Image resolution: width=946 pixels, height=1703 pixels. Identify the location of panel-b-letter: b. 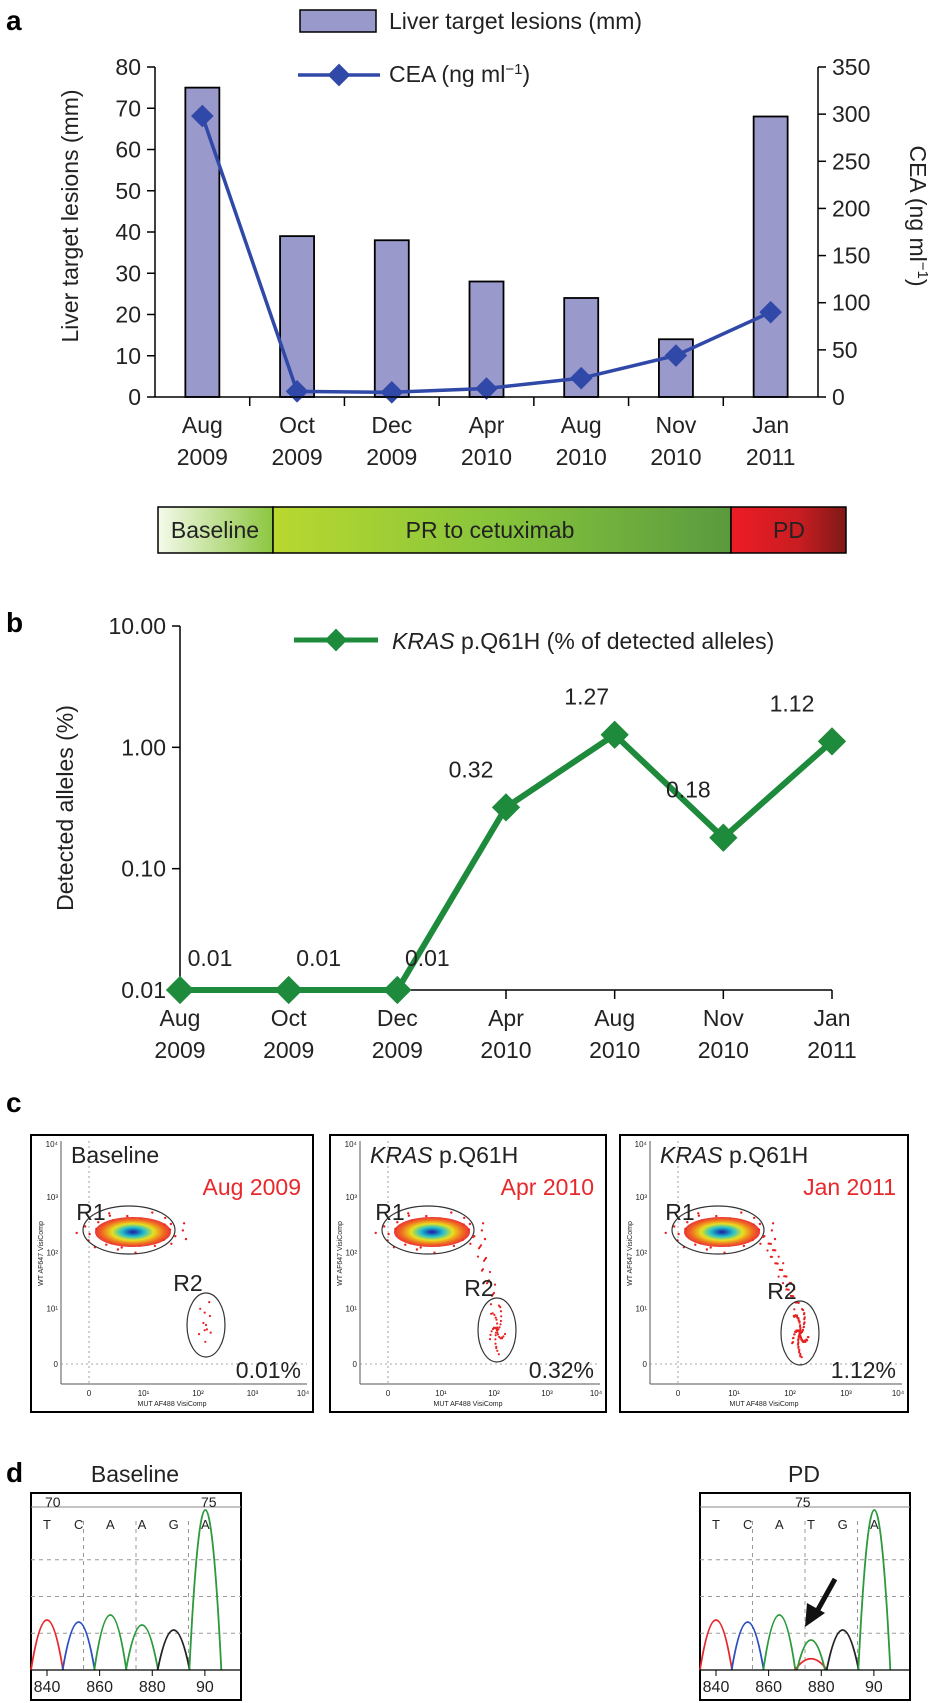
(14, 622).